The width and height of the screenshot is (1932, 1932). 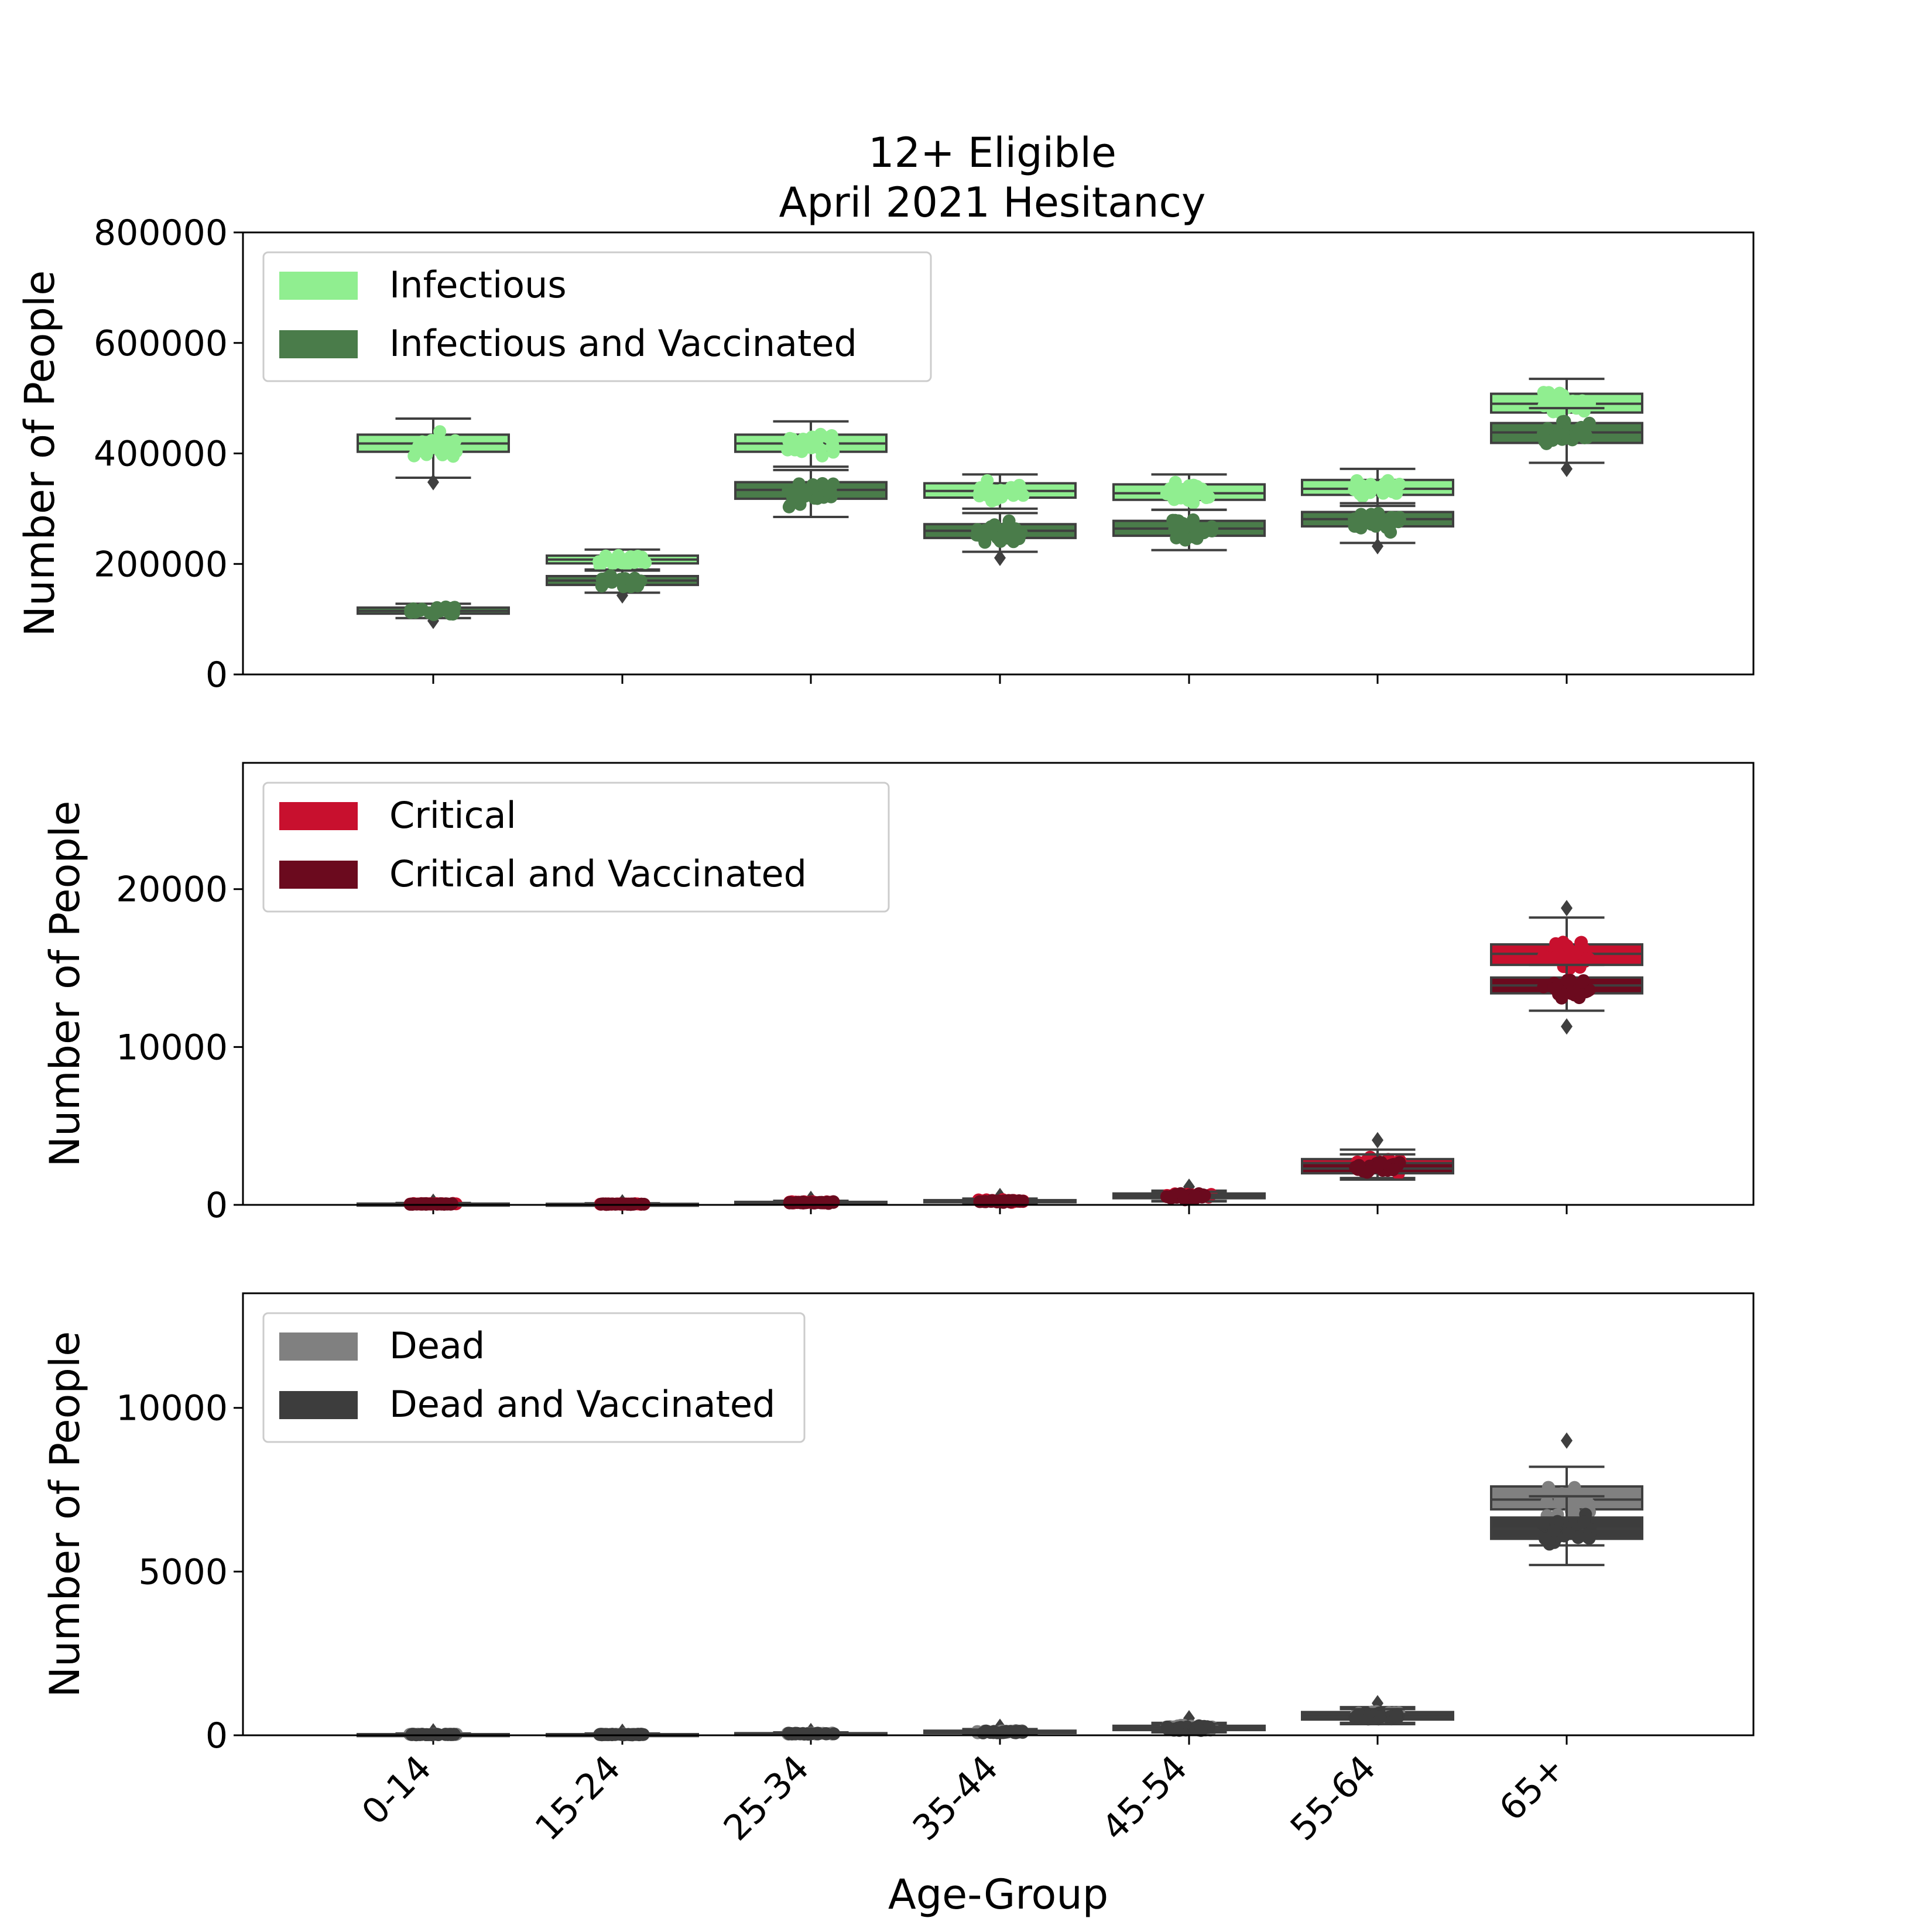 What do you see at coordinates (598, 873) in the screenshot?
I see `legend-label: Critical and Vaccinated` at bounding box center [598, 873].